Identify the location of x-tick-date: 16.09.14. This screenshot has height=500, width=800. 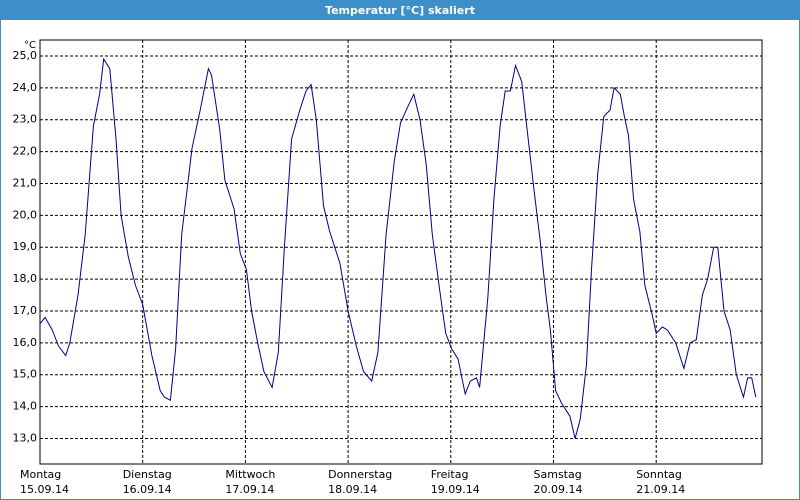
(147, 489).